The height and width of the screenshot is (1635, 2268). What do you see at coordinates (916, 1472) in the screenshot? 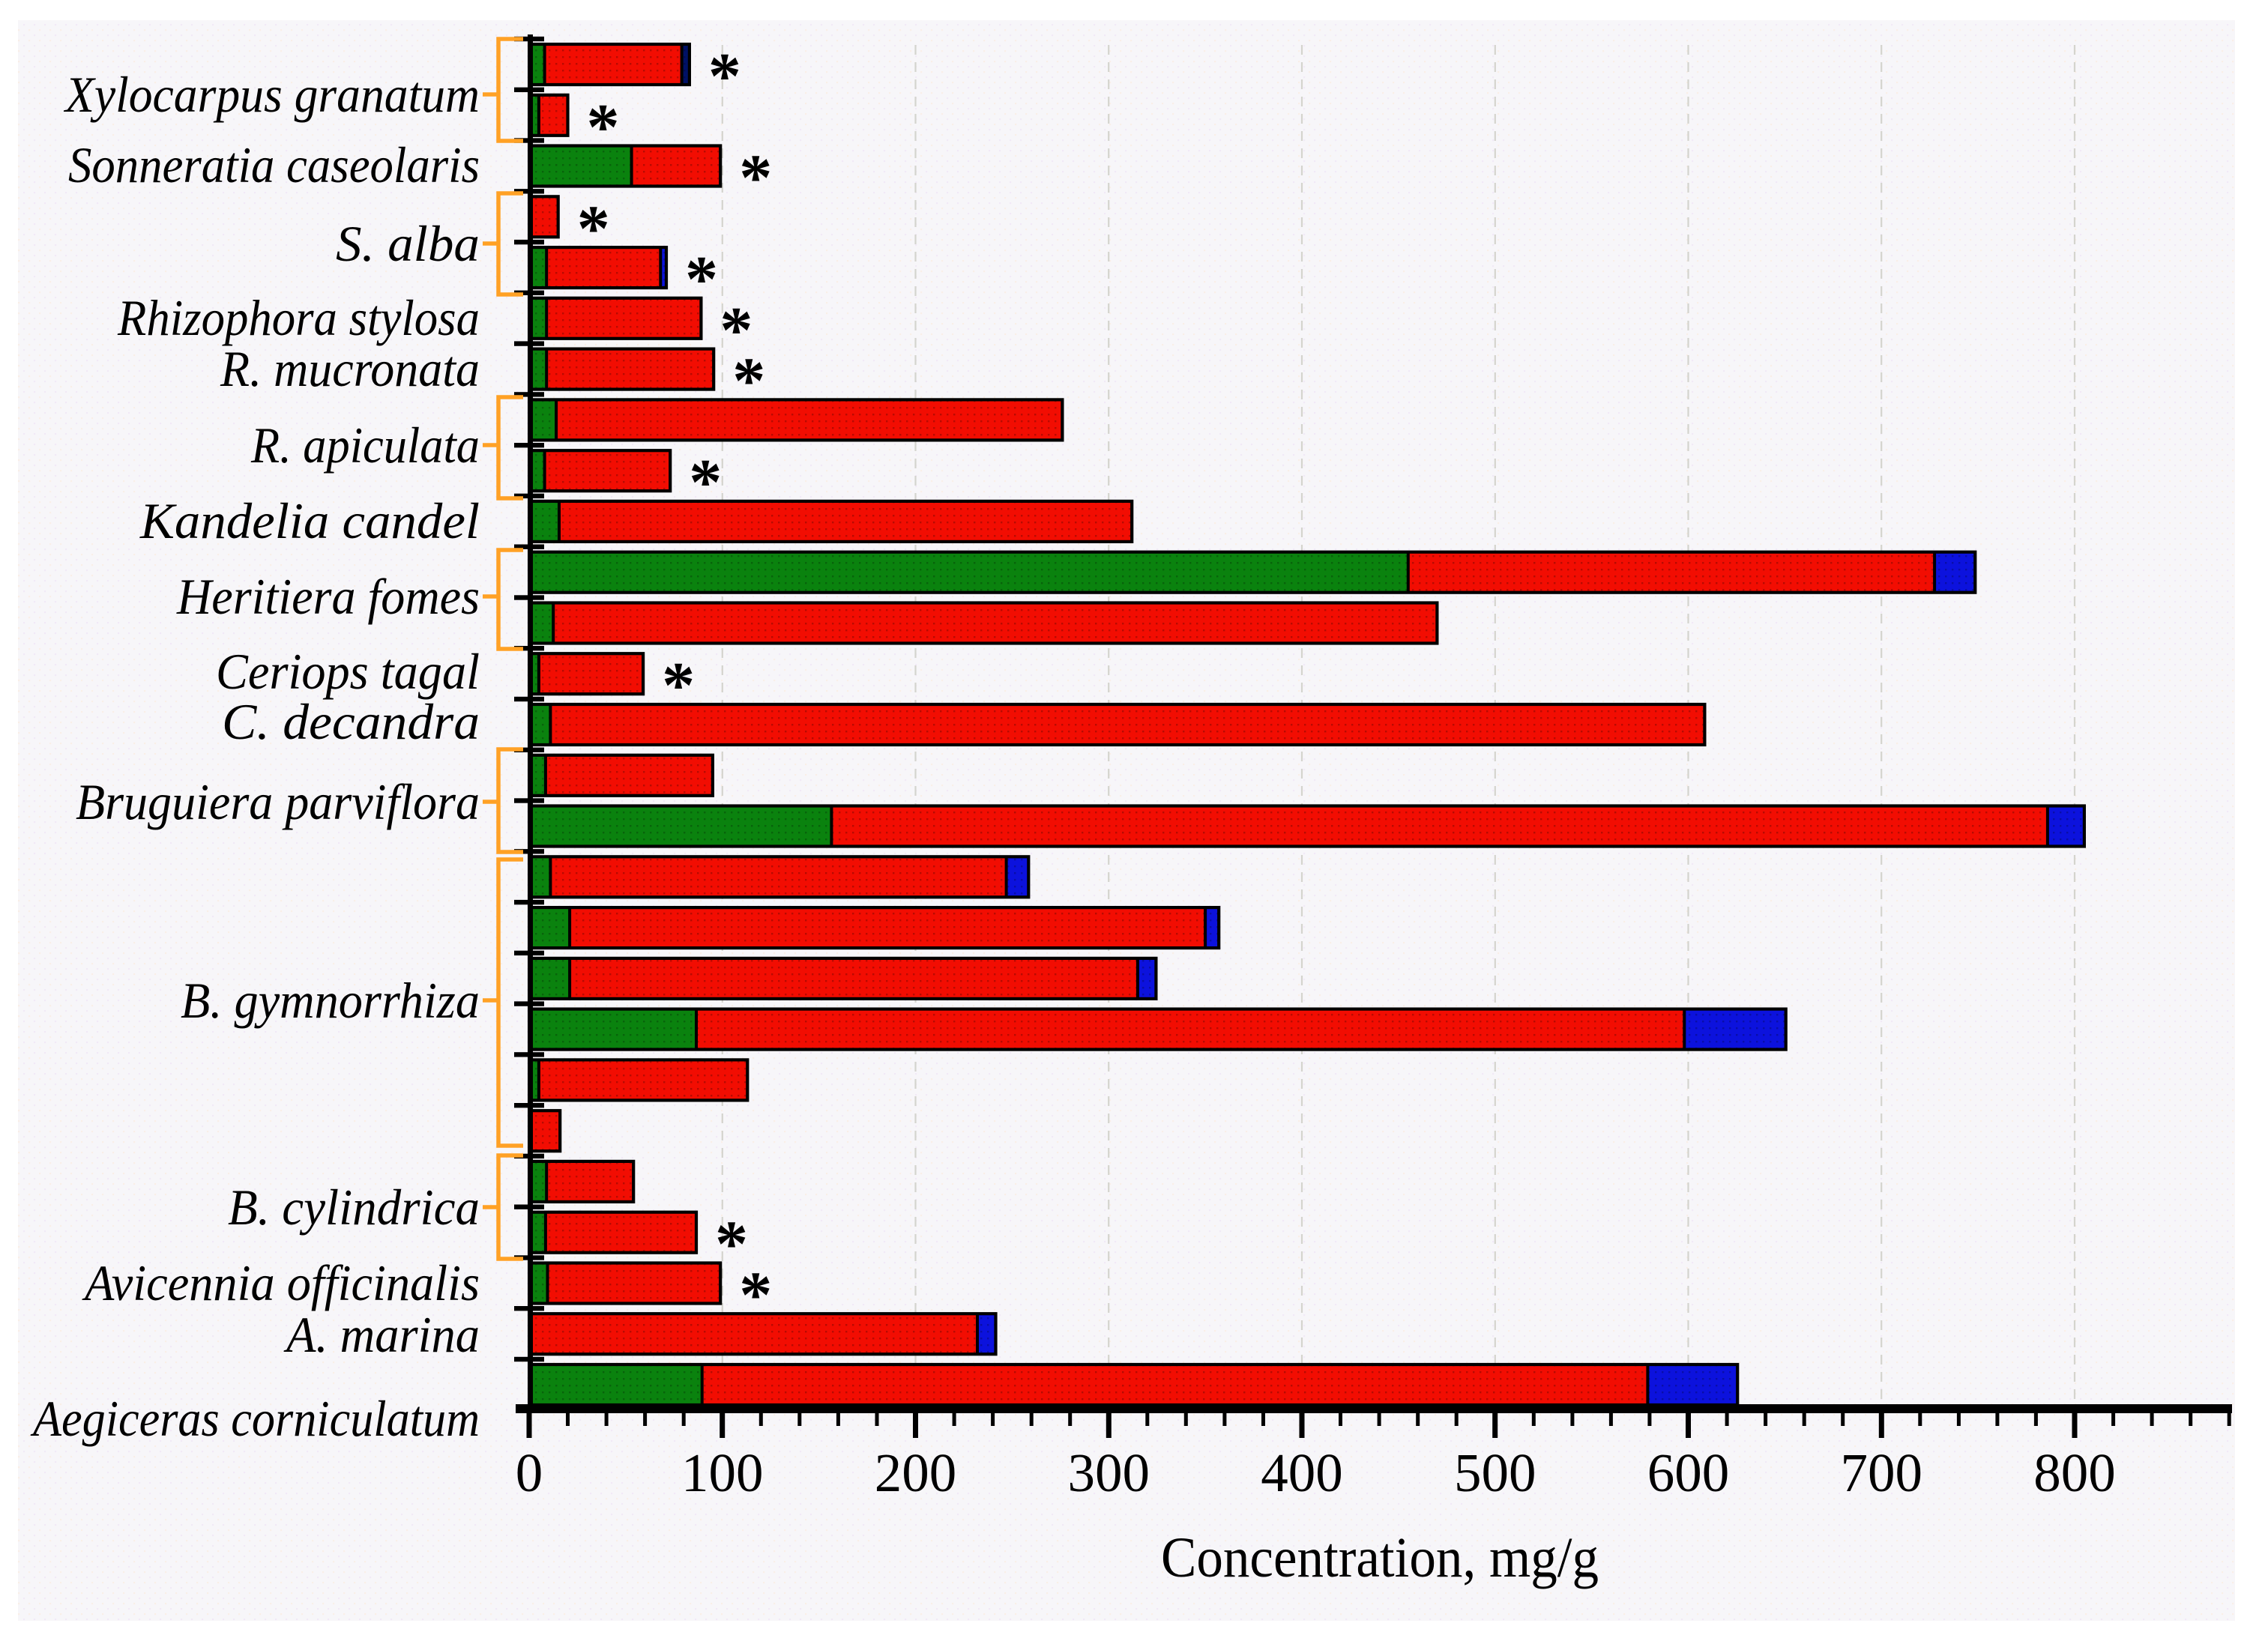
I see `svg-text: 200` at bounding box center [916, 1472].